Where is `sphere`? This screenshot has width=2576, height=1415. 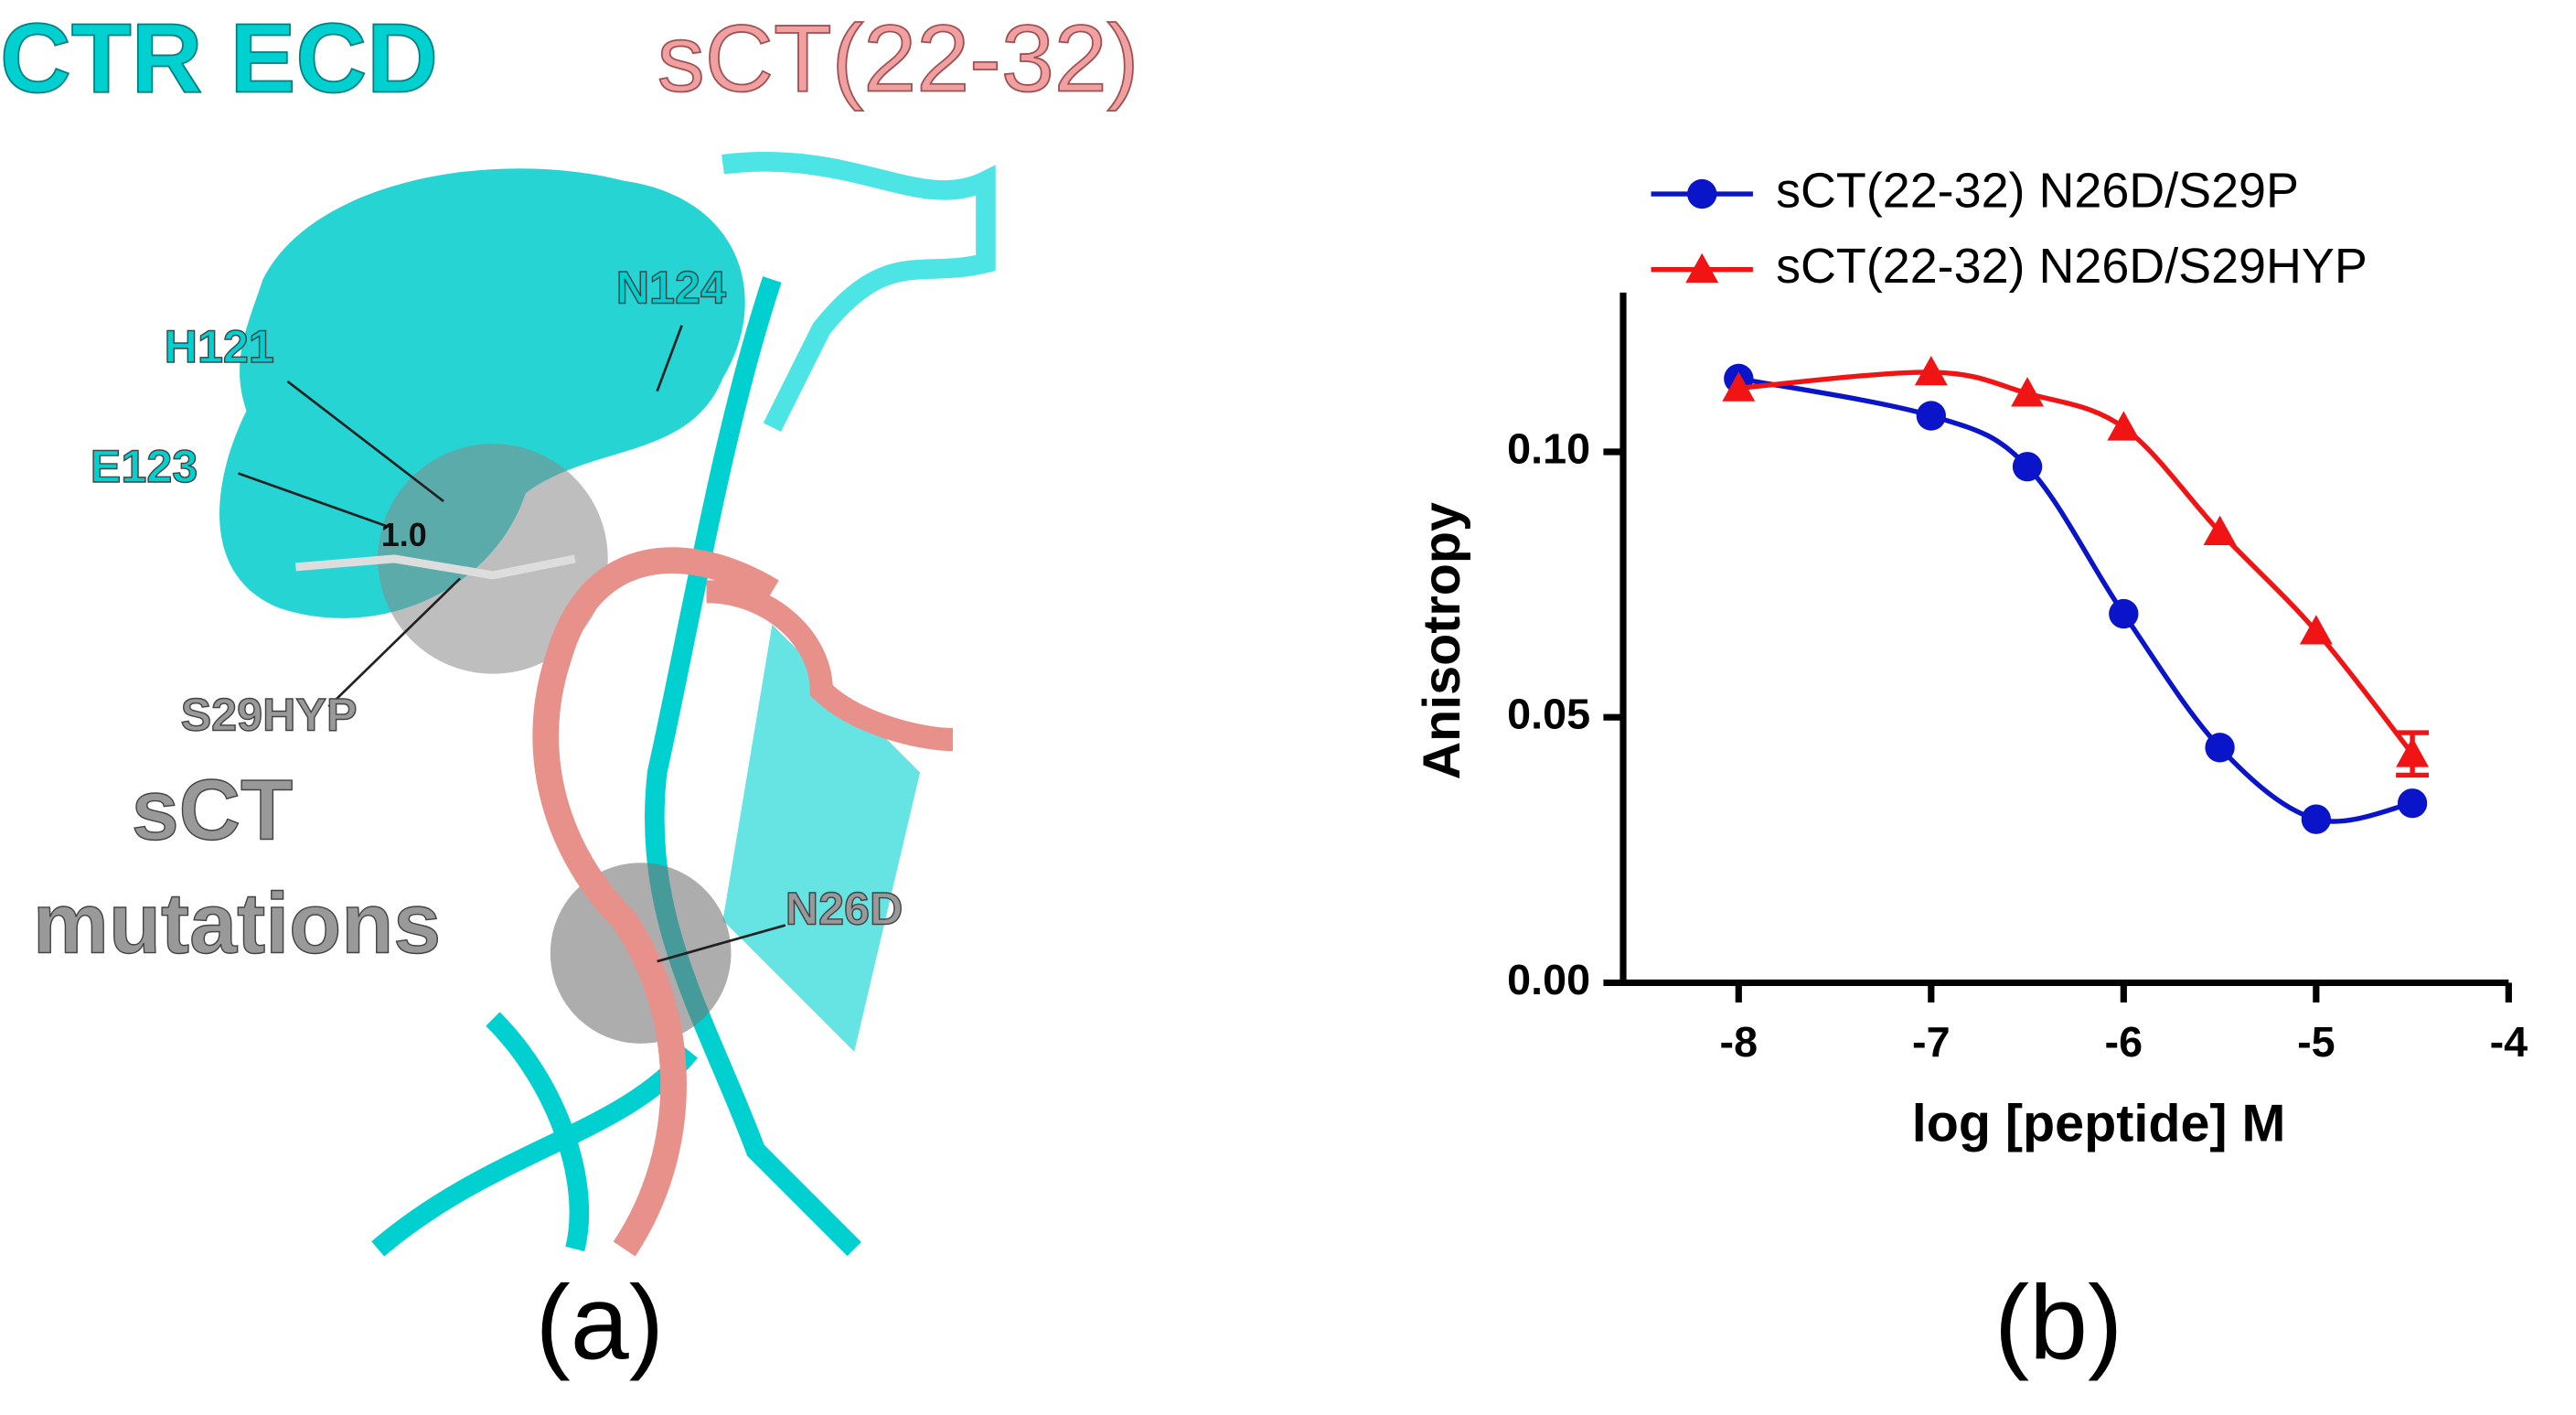 sphere is located at coordinates (493, 559).